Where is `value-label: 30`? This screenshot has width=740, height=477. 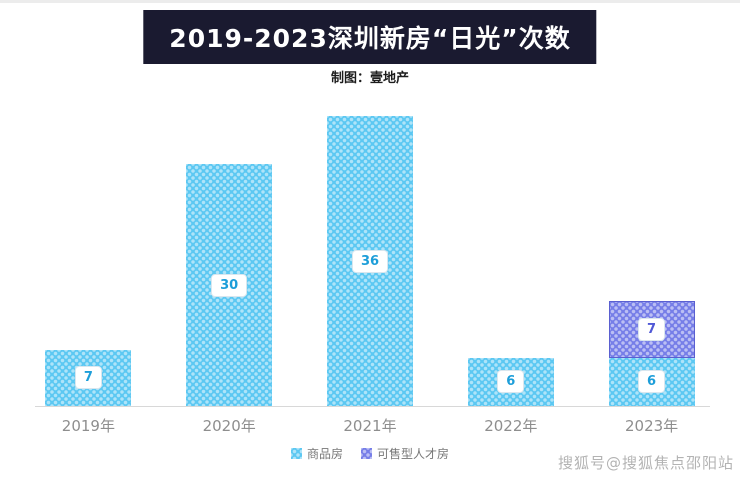 value-label: 30 is located at coordinates (229, 285).